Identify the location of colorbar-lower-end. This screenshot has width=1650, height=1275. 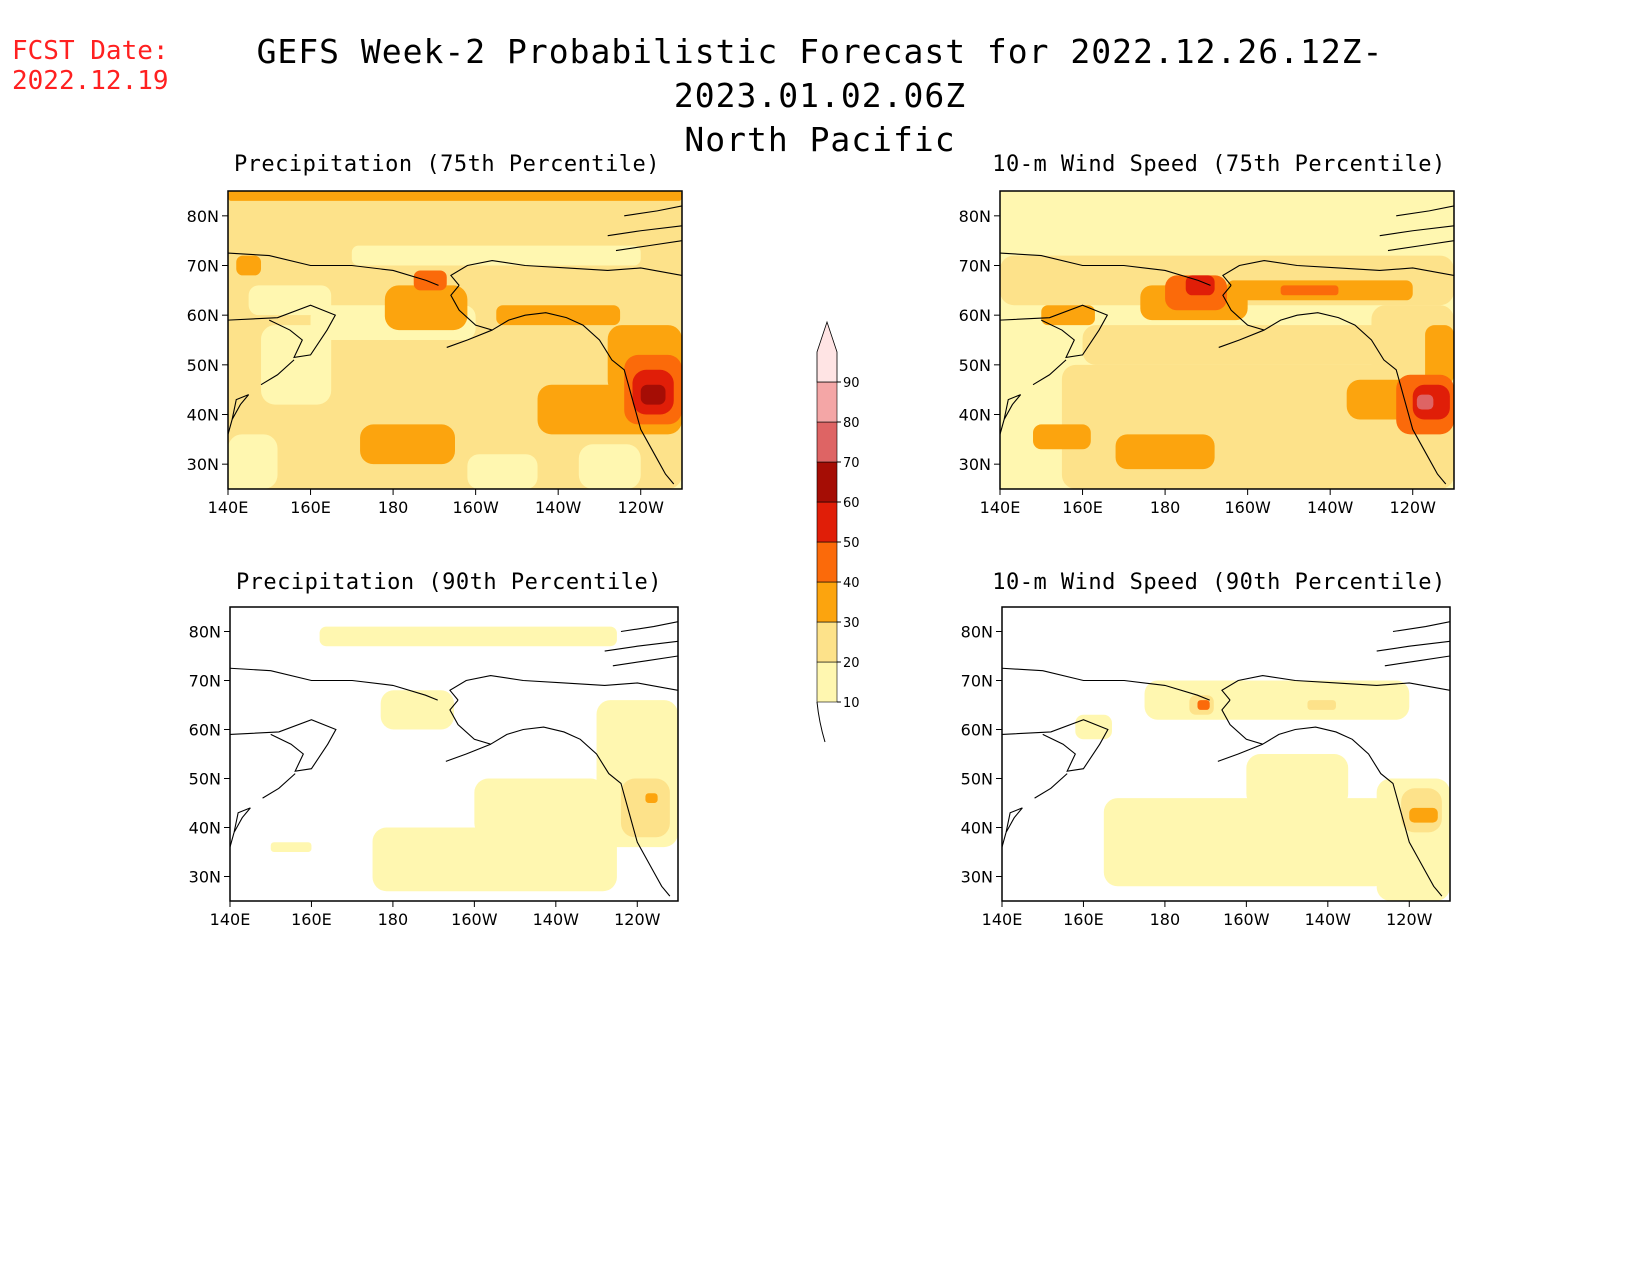
(821, 722).